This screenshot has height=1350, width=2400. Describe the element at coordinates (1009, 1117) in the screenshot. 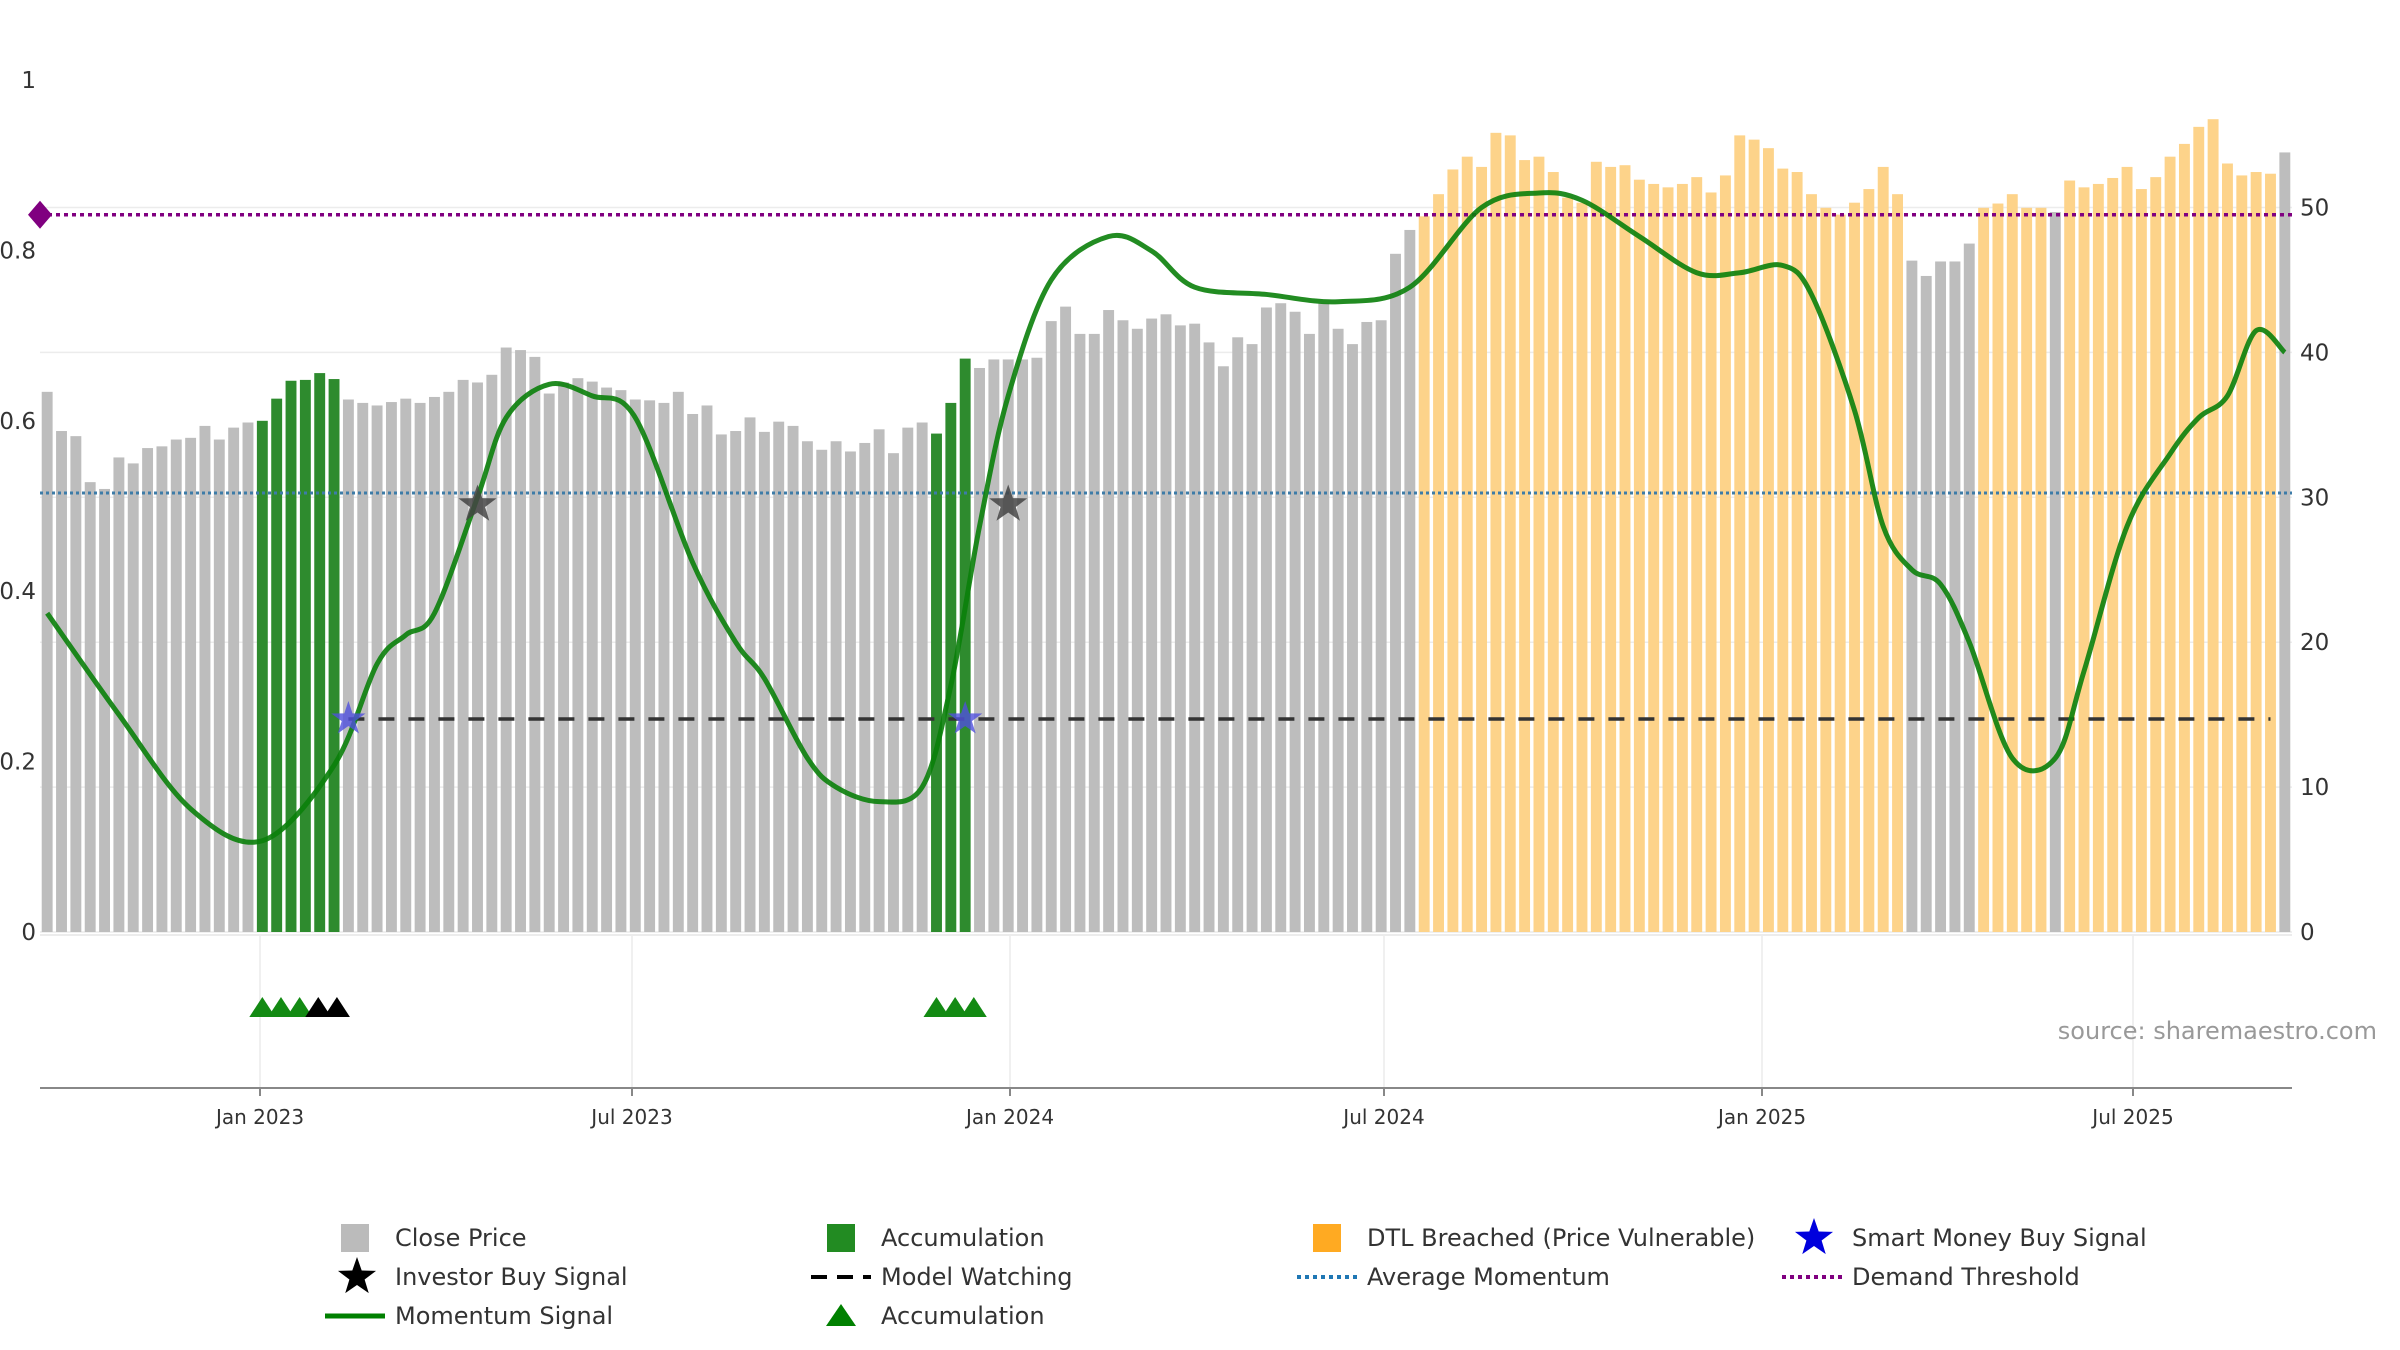

I see `x-tick-label: Jan 2024` at that location.